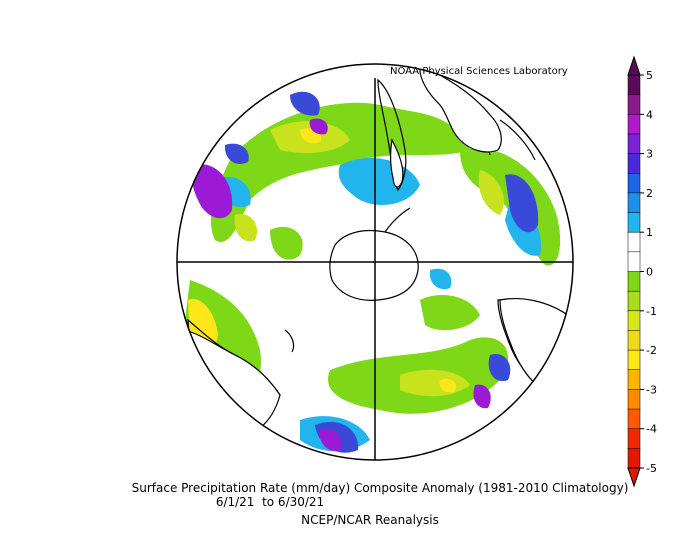 Image resolution: width=700 pixels, height=542 pixels. I want to click on date-range: 6/1/21 to 6/30/21, so click(270, 502).